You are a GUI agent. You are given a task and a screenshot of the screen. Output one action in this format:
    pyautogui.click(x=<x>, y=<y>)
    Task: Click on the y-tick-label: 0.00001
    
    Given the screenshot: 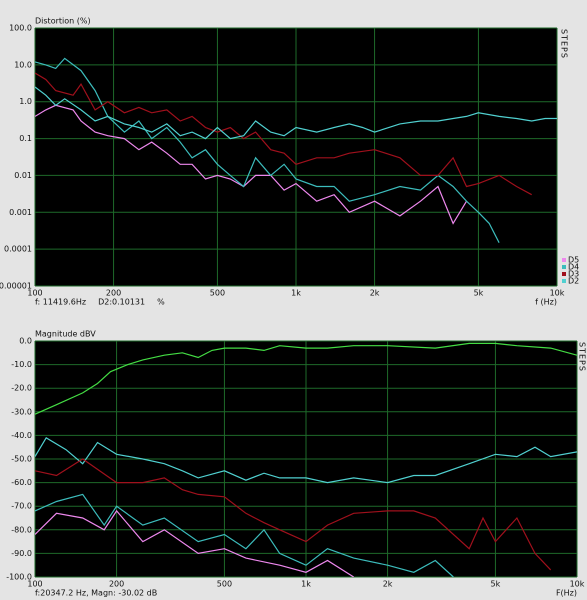 What is the action you would take?
    pyautogui.click(x=16, y=286)
    